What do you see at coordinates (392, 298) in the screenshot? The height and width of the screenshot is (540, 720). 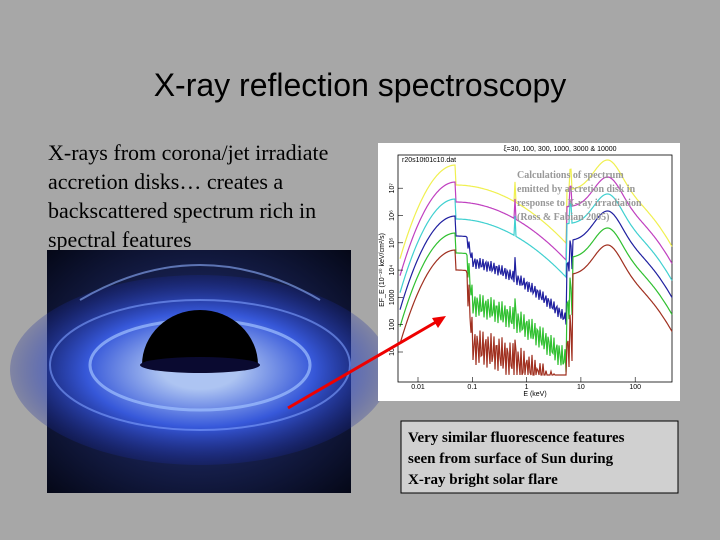 I see `y-tick-label: 1000` at bounding box center [392, 298].